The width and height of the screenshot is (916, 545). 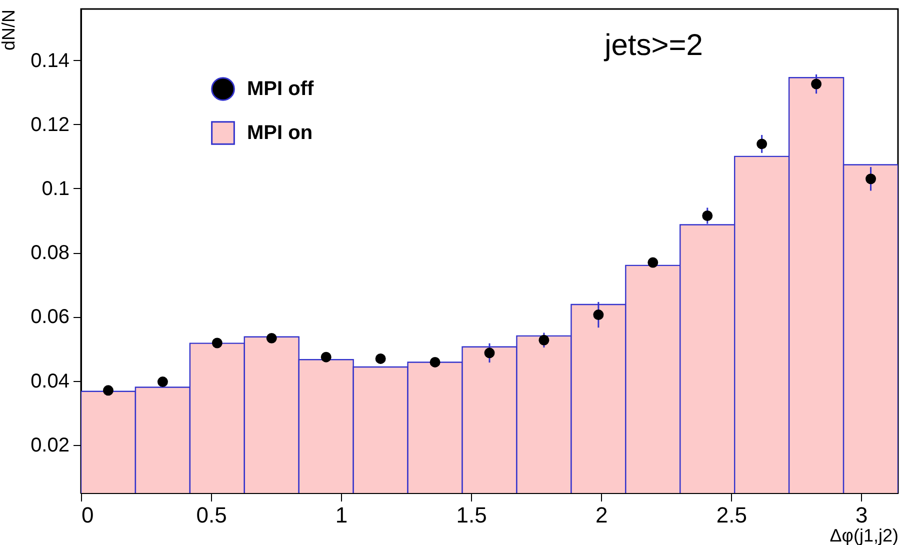 I want to click on y-tick-label: 0.02, so click(x=50, y=445).